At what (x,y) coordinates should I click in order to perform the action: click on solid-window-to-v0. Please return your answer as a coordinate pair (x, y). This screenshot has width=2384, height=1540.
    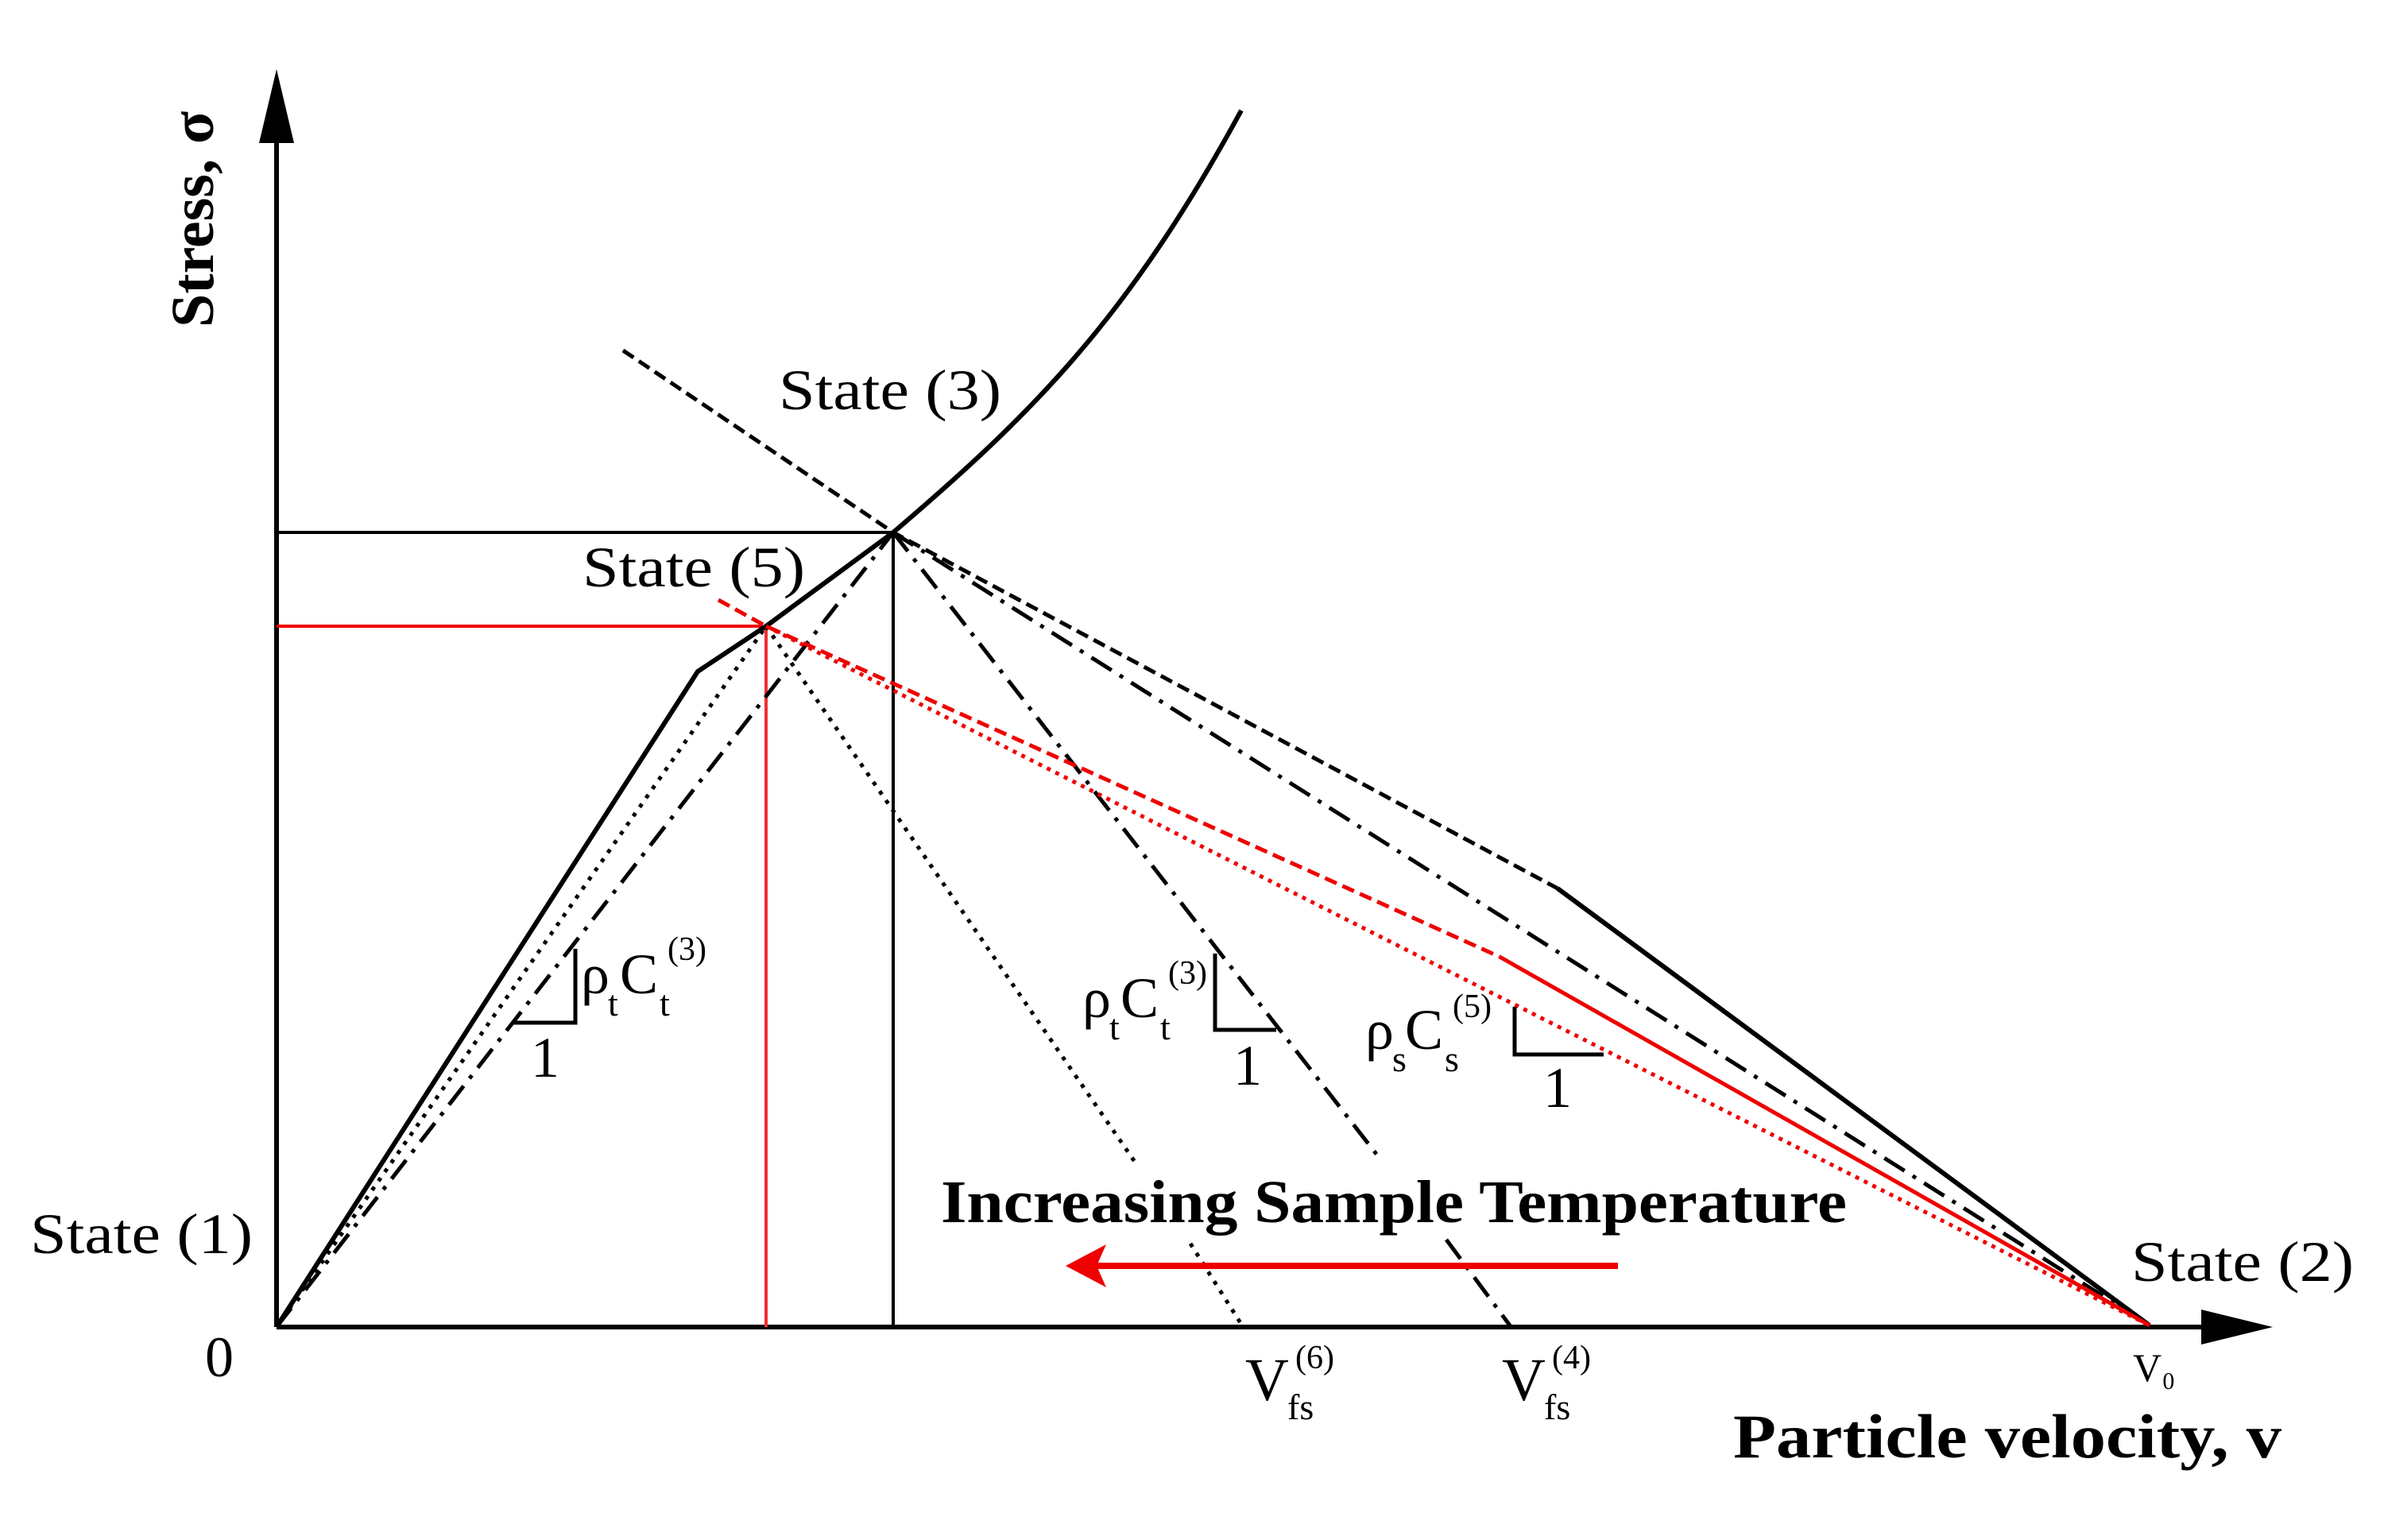
    Looking at the image, I should click on (1853, 1107).